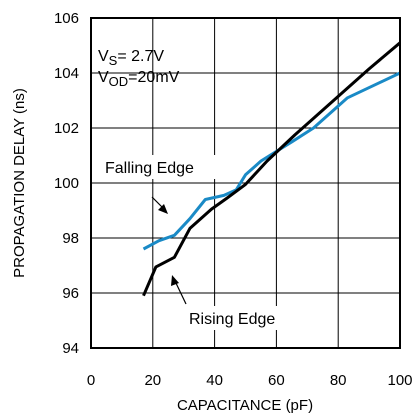 Image resolution: width=419 pixels, height=418 pixels. What do you see at coordinates (245, 405) in the screenshot?
I see `x-axis-title: CAPACITANCE (pF)` at bounding box center [245, 405].